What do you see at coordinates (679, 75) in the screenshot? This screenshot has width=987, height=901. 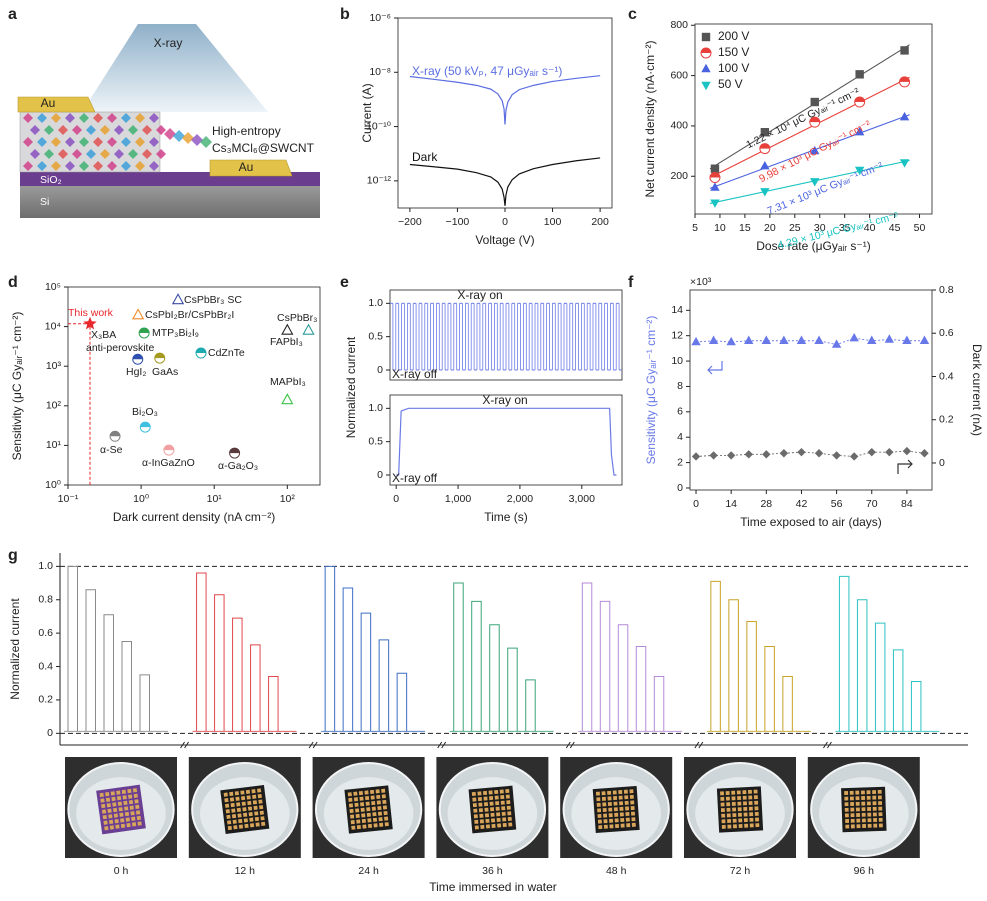 I see `y-tick-label: 600` at bounding box center [679, 75].